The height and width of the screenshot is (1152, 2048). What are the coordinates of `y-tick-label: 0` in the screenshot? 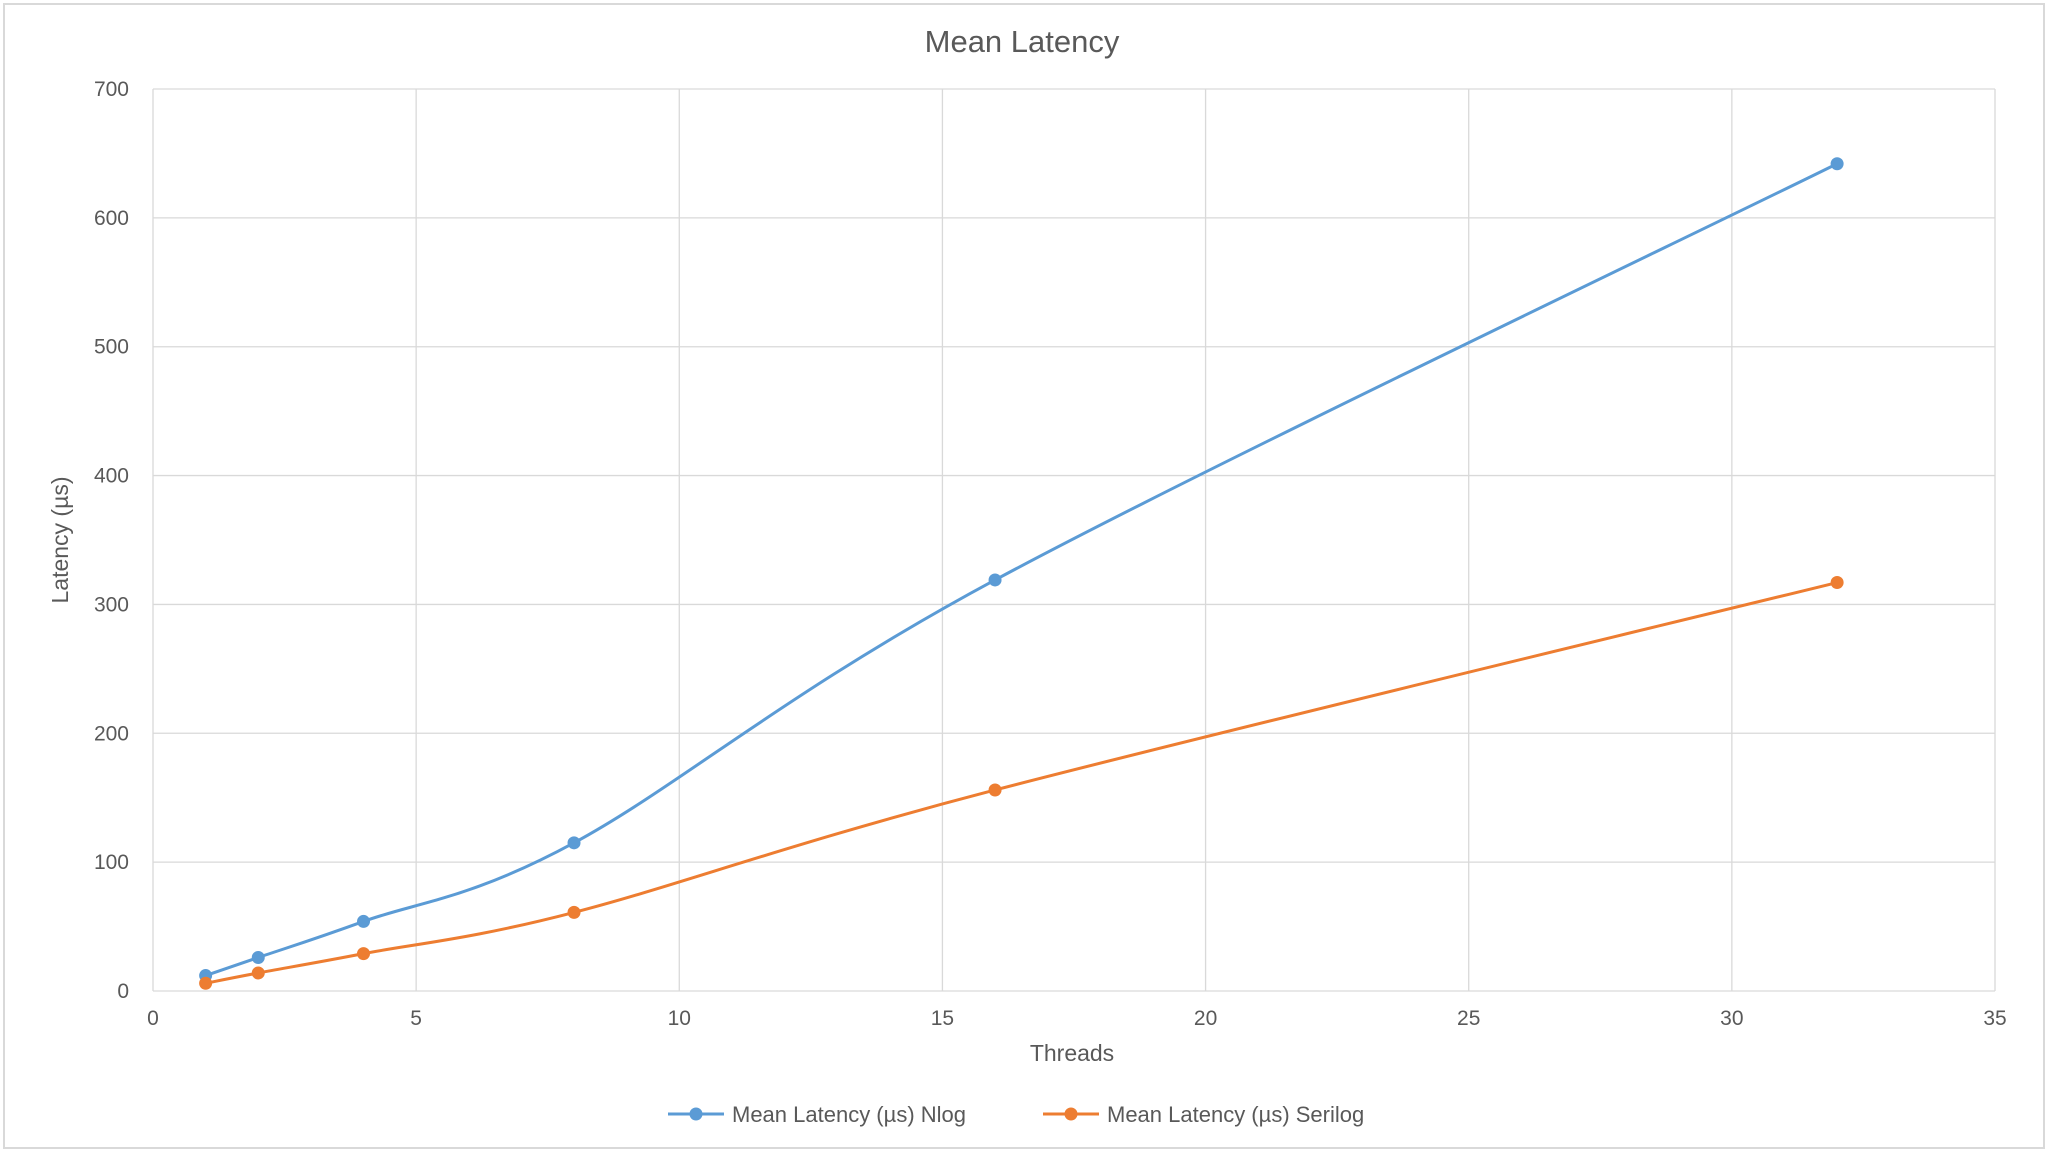 It's located at (123, 991).